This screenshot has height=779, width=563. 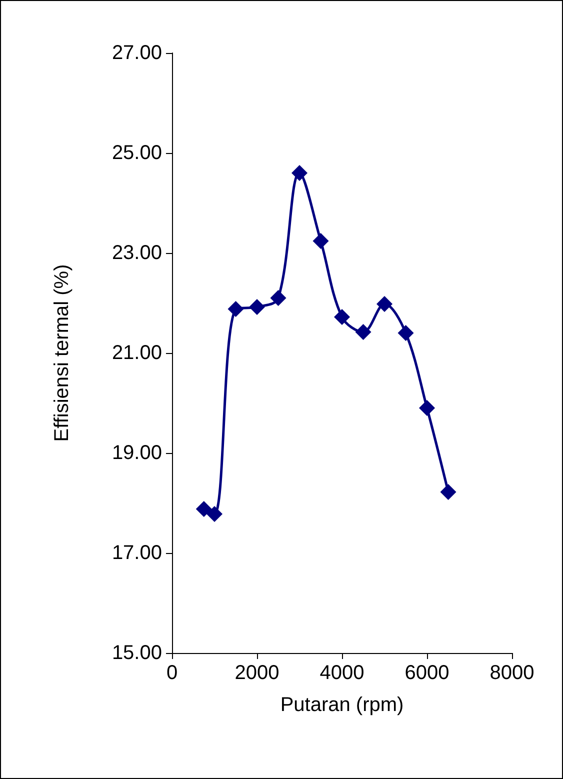 I want to click on y-tick-label: 15.00, so click(x=137, y=653).